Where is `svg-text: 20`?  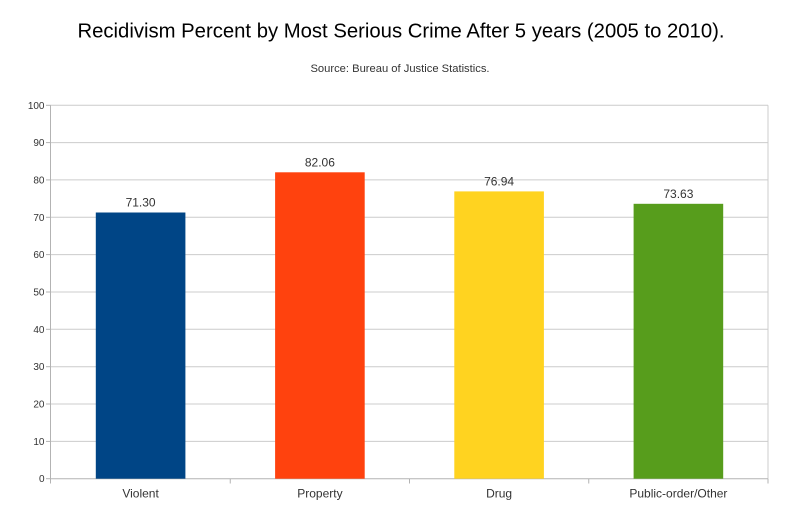 svg-text: 20 is located at coordinates (39, 405).